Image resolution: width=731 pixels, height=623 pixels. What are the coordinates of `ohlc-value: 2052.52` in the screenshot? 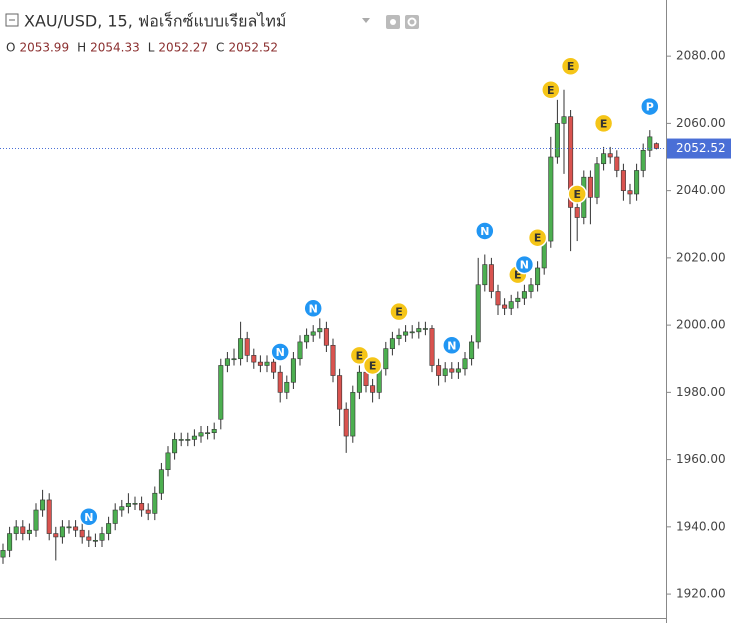 It's located at (253, 48).